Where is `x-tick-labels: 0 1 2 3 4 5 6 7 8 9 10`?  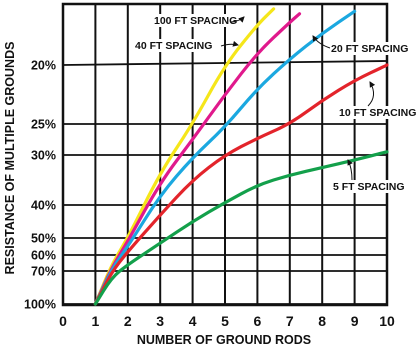 x-tick-labels: 0 1 2 3 4 5 6 7 8 9 10 is located at coordinates (227, 321).